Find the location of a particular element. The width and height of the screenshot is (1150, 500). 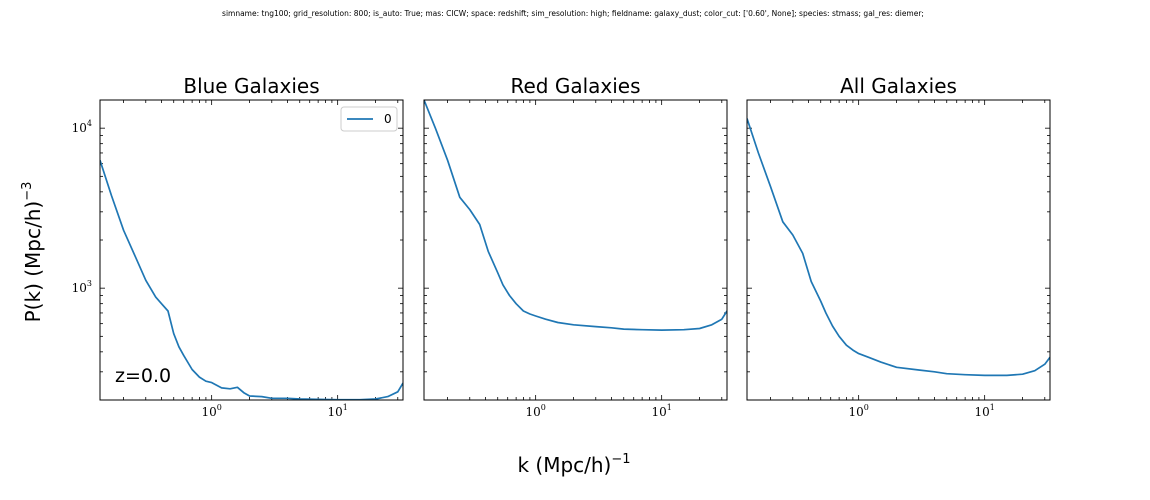

y-axis-label-group: P(k) (Mpc/h)−3 is located at coordinates (32, 252).